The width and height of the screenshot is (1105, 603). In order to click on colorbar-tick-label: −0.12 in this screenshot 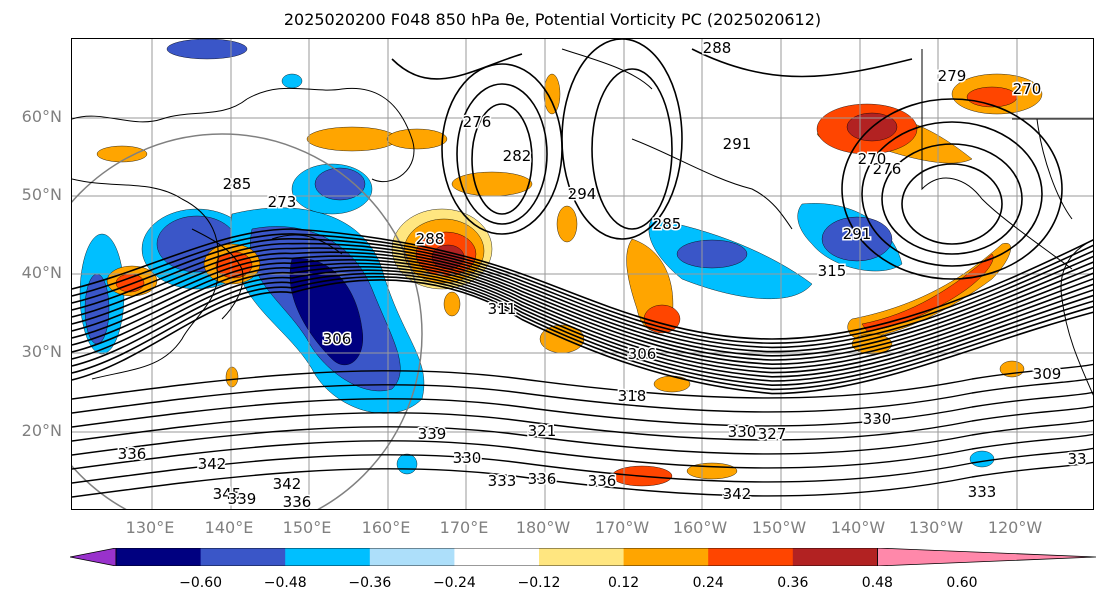, I will do `click(539, 583)`.